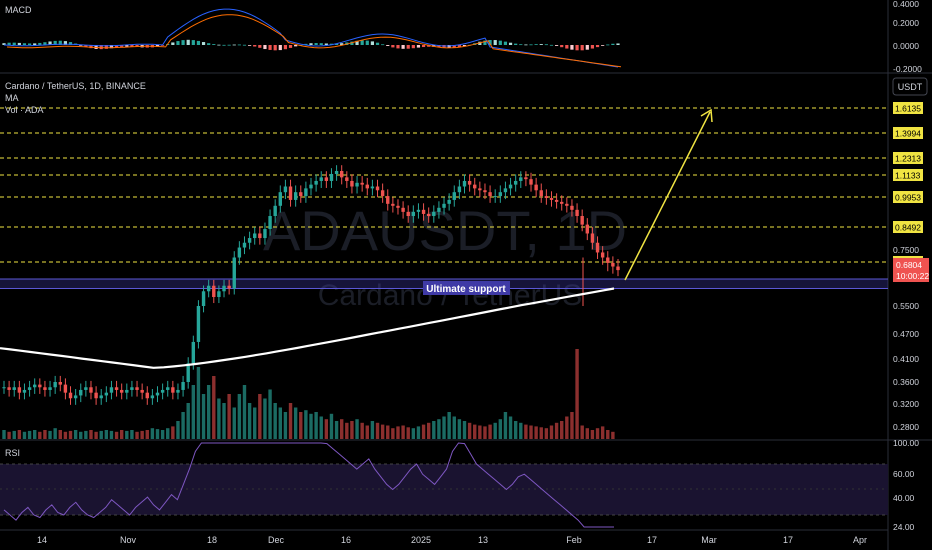 The width and height of the screenshot is (932, 550). What do you see at coordinates (12, 98) in the screenshot?
I see `ma-indicator-label: MA` at bounding box center [12, 98].